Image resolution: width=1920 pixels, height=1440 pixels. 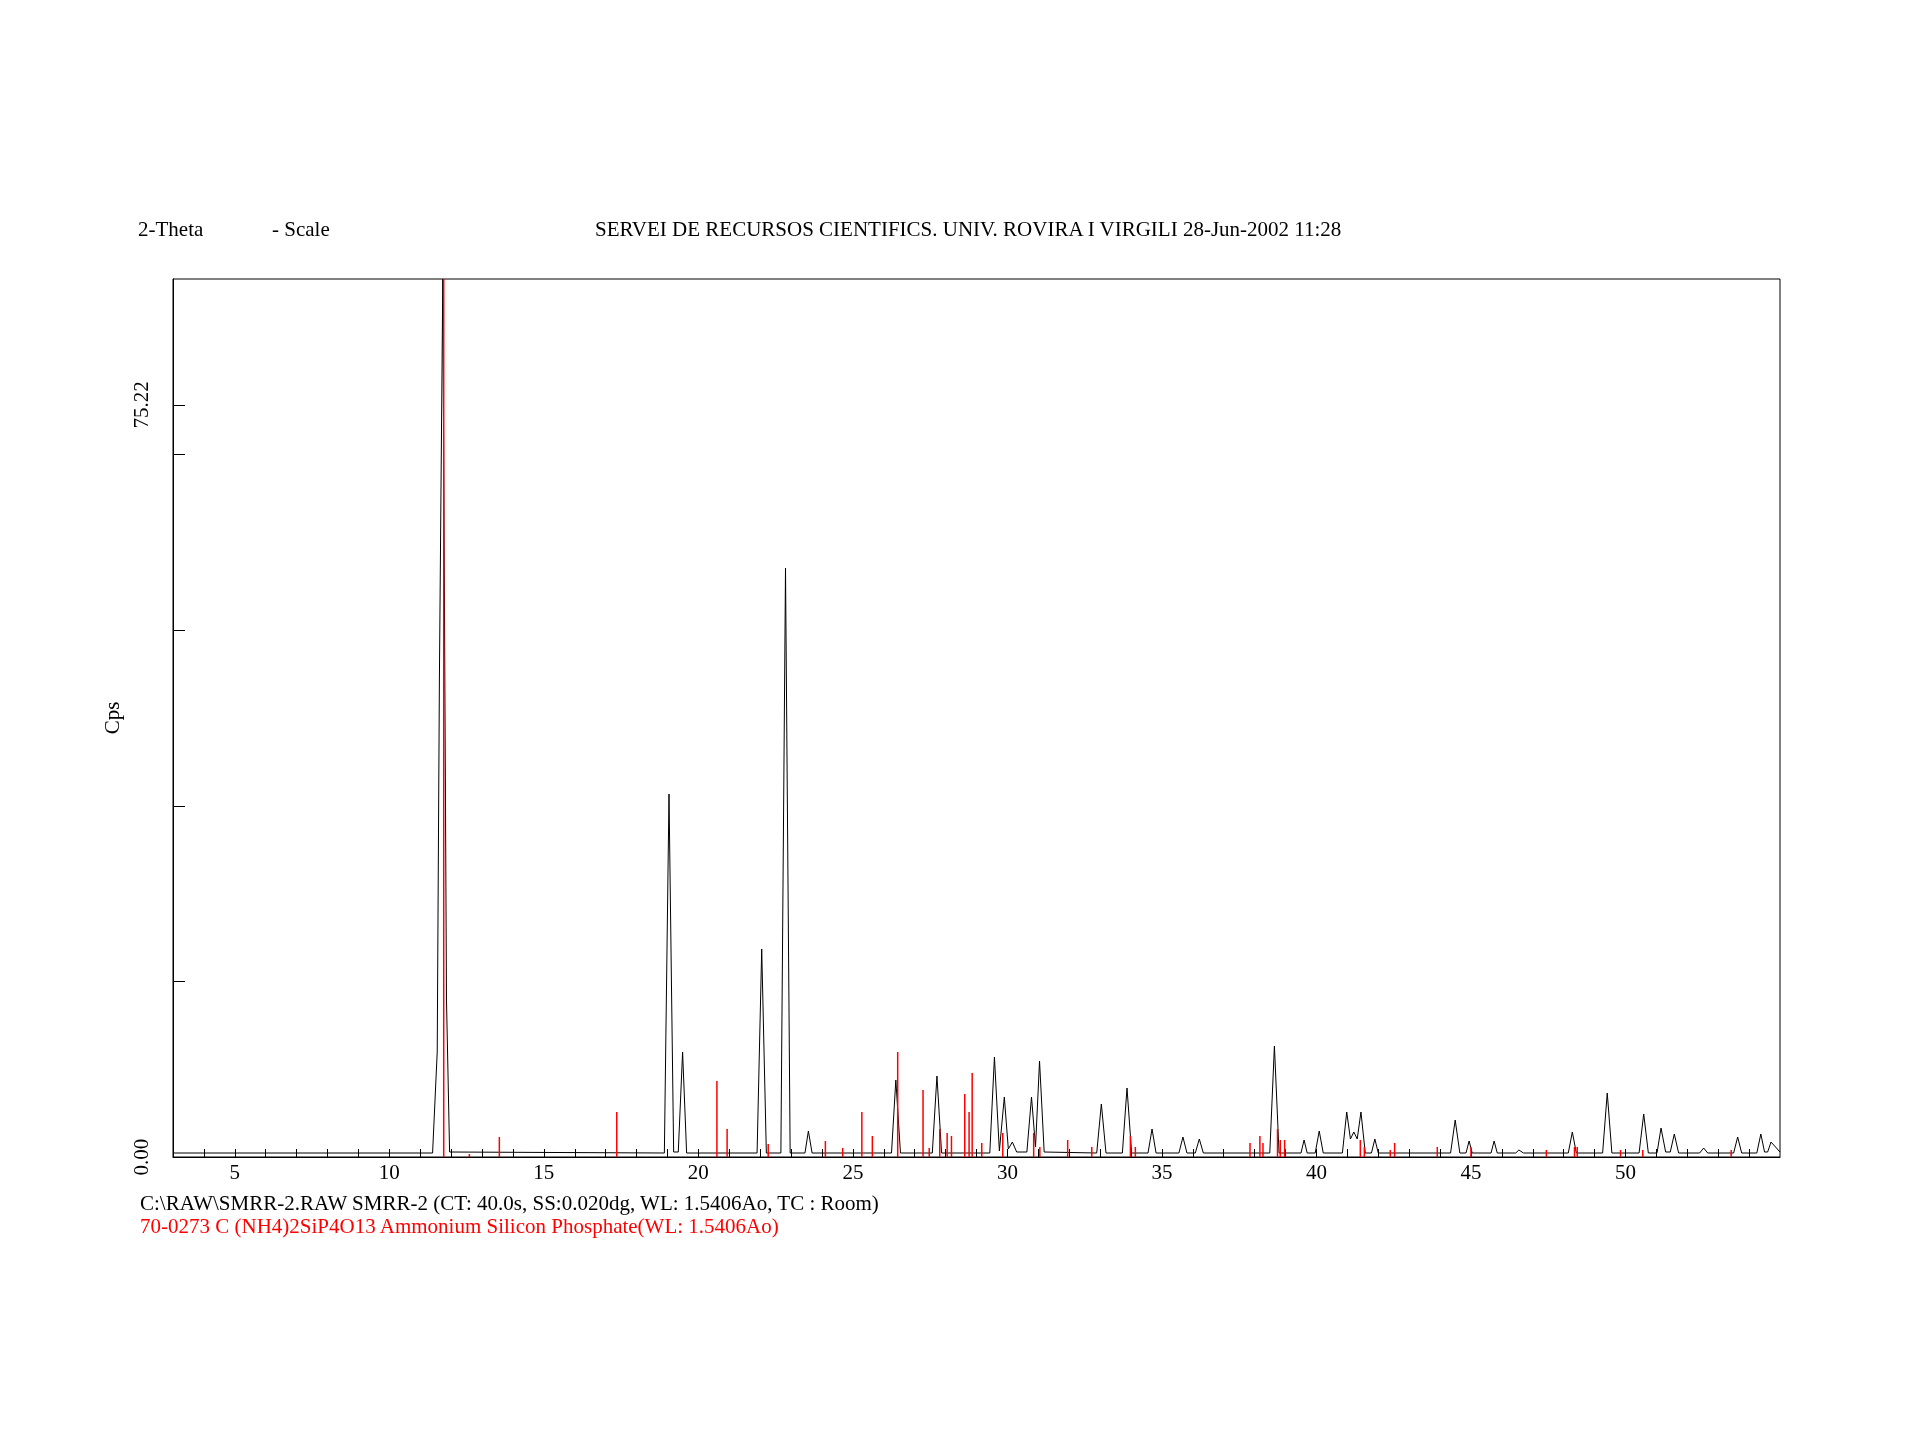 What do you see at coordinates (1471, 1171) in the screenshot?
I see `x-tick-label: 45` at bounding box center [1471, 1171].